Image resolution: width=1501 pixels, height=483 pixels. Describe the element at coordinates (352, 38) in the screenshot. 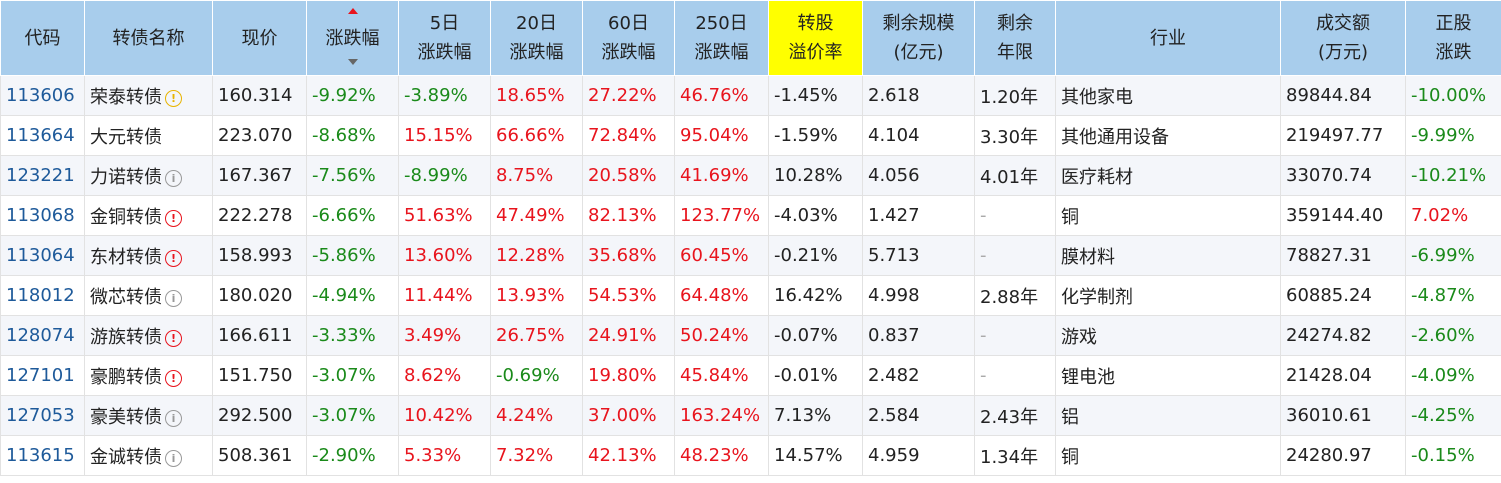

I see `col-chg-header: 涨跌幅` at that location.